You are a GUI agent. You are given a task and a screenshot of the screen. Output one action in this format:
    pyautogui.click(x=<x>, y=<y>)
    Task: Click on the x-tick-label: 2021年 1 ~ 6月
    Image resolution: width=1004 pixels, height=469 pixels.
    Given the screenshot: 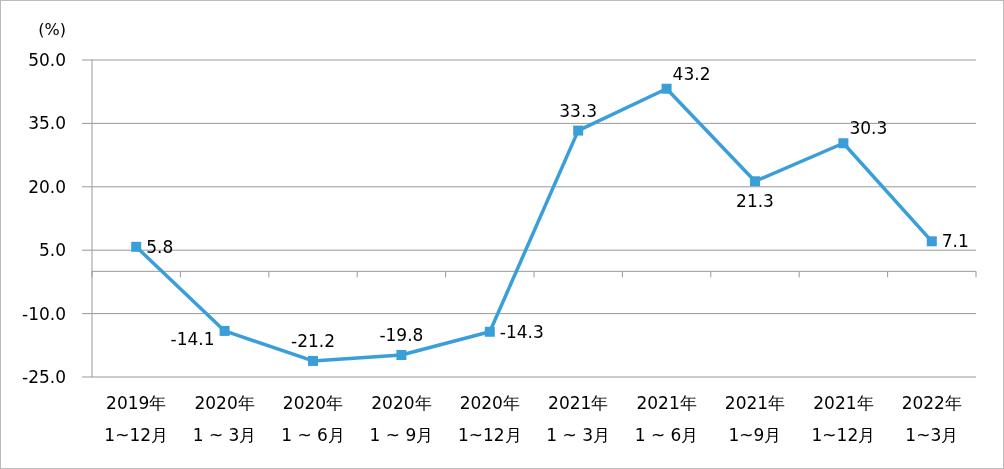 What is the action you would take?
    pyautogui.click(x=666, y=419)
    